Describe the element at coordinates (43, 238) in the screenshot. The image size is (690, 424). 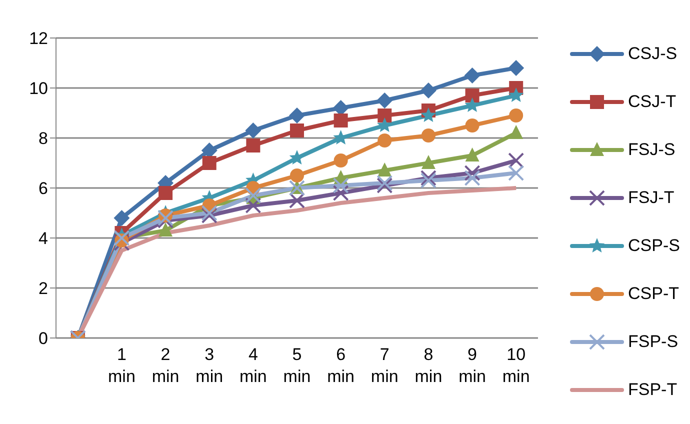
I see `y-tick-label: 4` at that location.